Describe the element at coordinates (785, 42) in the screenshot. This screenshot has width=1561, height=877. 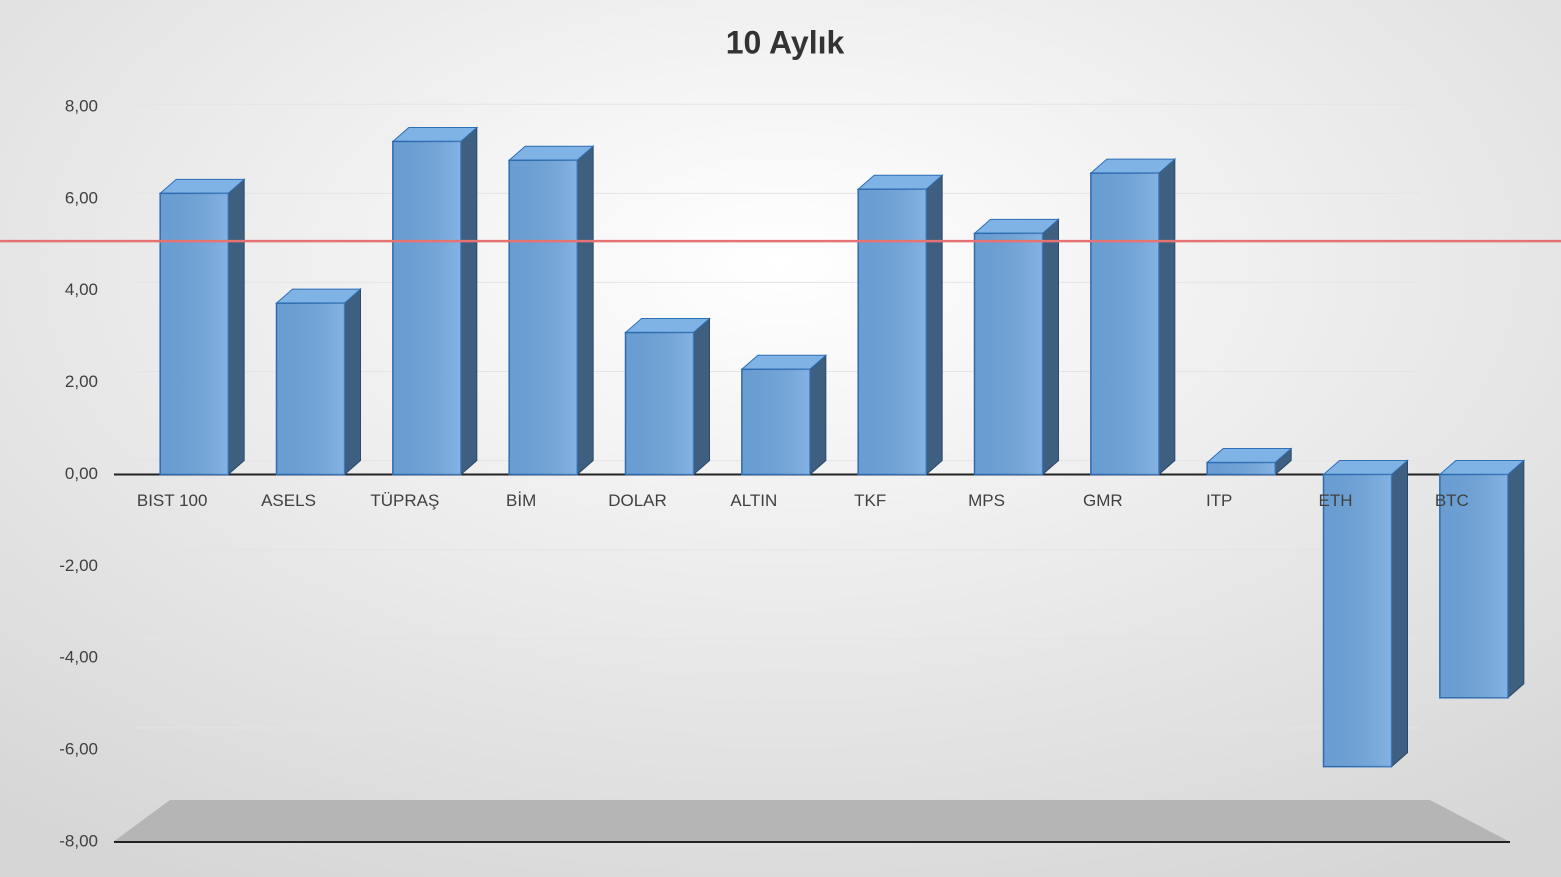
I see `chart-title: 10 Aylık` at that location.